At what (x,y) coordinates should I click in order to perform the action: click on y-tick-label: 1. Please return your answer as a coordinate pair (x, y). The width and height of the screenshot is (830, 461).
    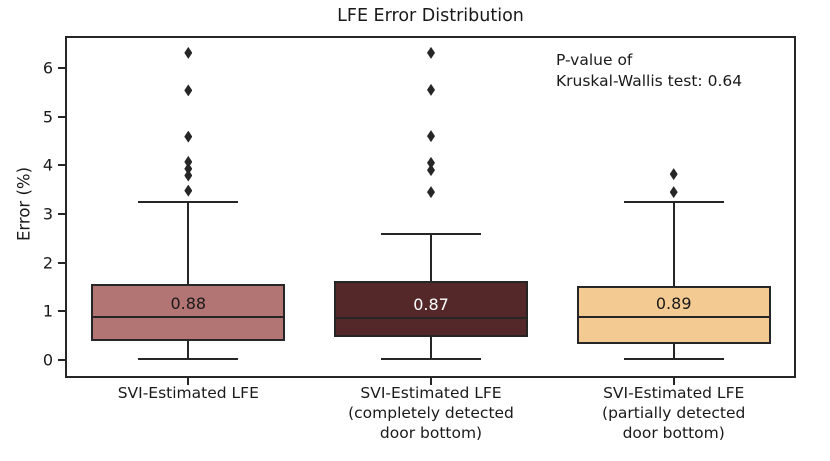
    Looking at the image, I should click on (47, 311).